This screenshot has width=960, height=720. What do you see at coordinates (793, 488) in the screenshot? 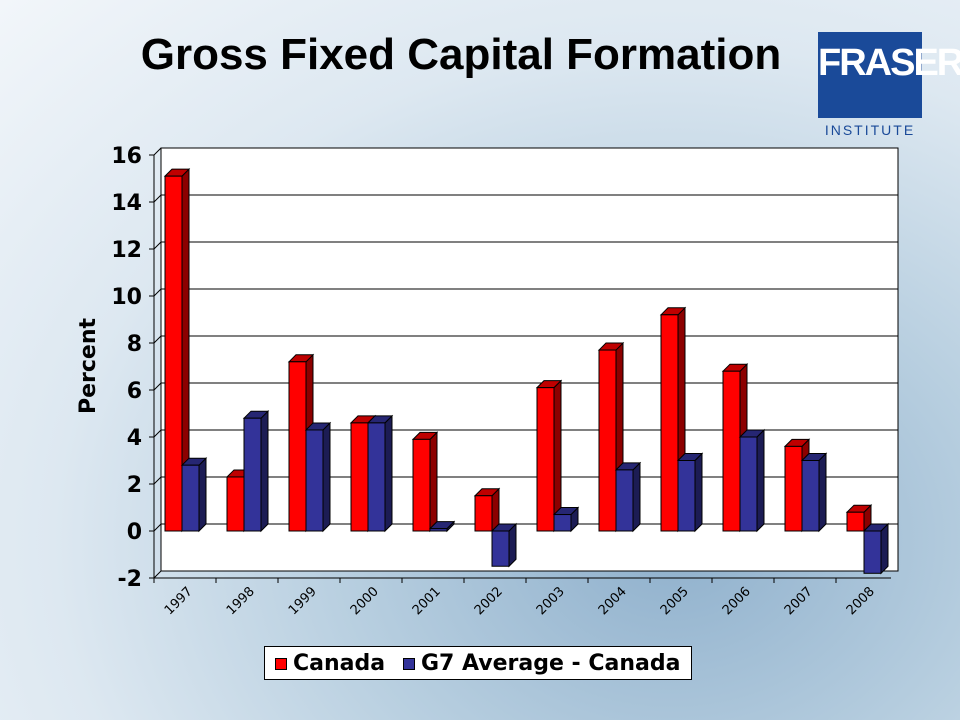
I see `bar-canada-2007` at bounding box center [793, 488].